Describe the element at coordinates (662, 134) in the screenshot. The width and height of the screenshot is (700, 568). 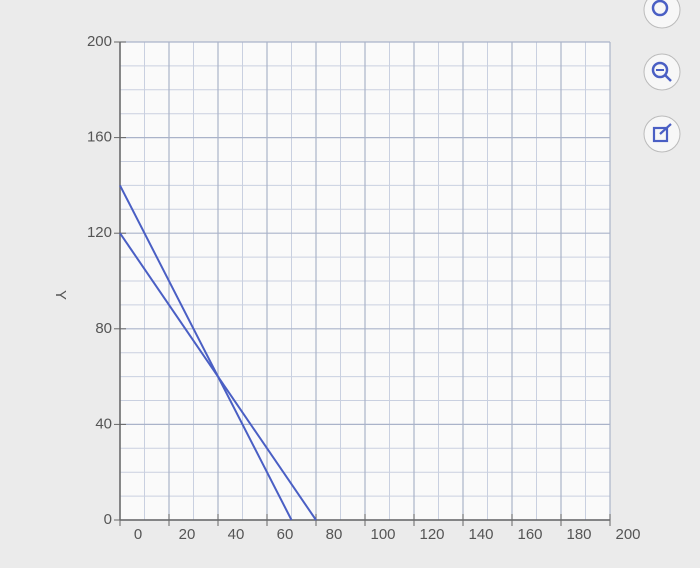
I see `open-external-button` at that location.